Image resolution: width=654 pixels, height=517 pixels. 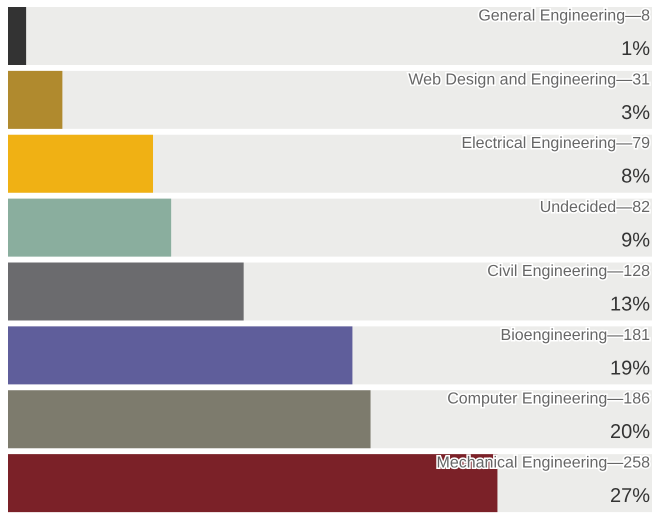 I want to click on y-tick-label: Computer Engineering—186, so click(x=548, y=399).